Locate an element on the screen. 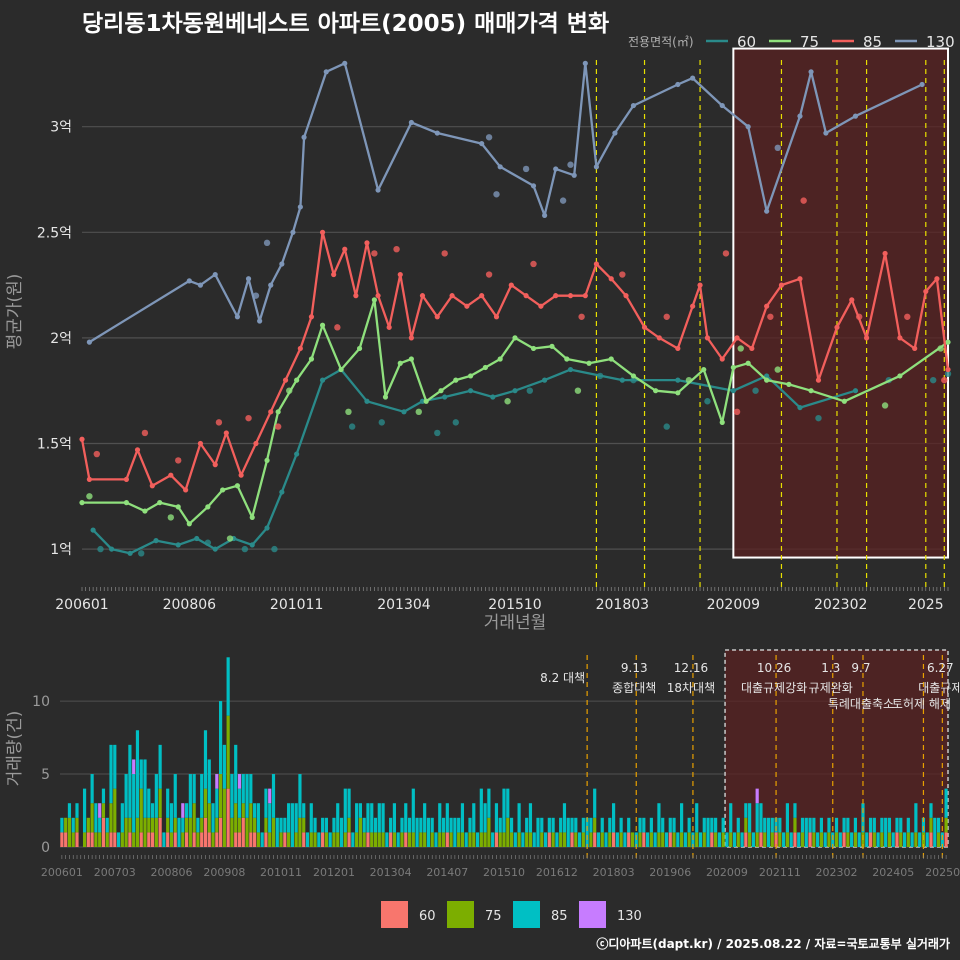  x-tick-label: 201304 is located at coordinates (404, 605).